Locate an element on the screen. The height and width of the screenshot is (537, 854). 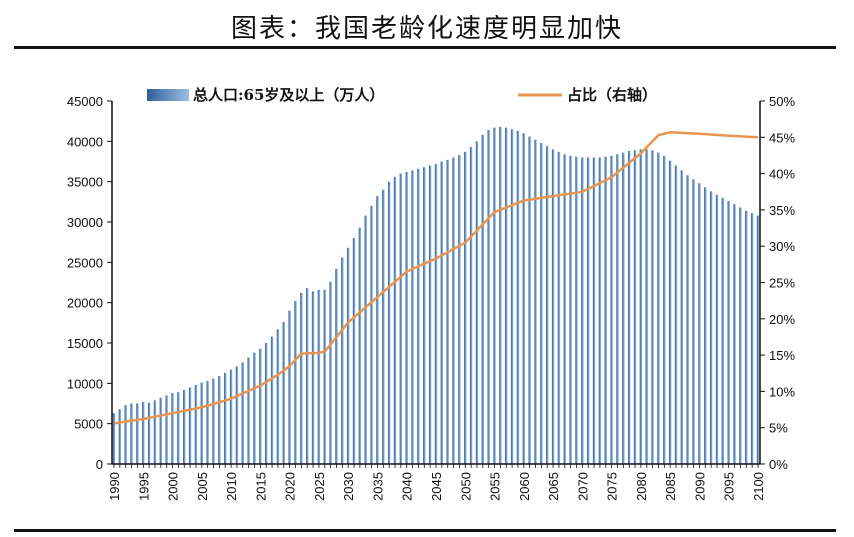
bar-2038 is located at coordinates (395, 320).